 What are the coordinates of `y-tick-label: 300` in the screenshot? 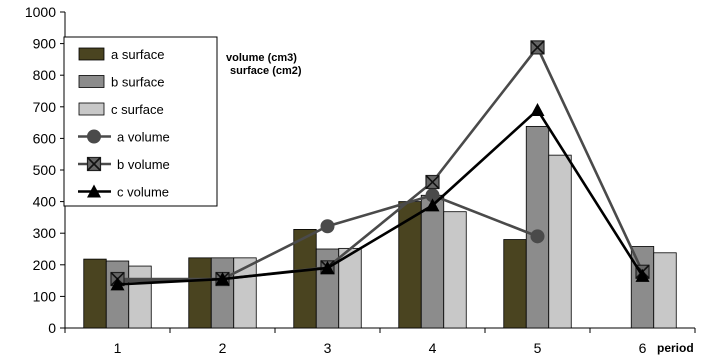 It's located at (45, 233).